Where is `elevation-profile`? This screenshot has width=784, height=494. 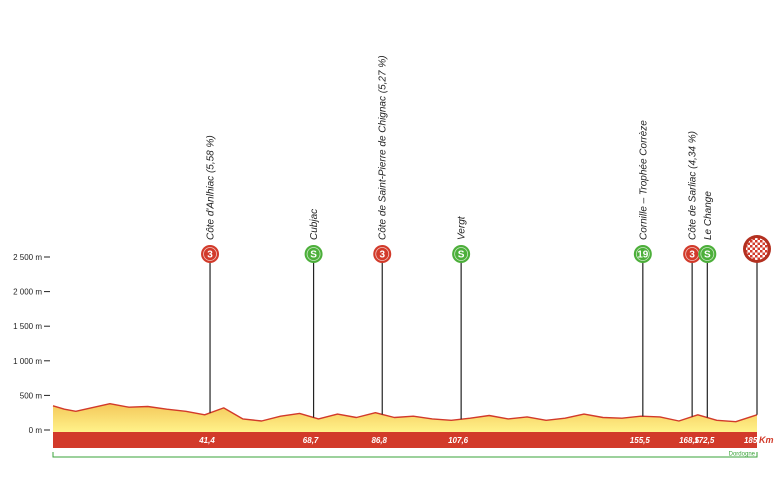 elevation-profile is located at coordinates (405, 417).